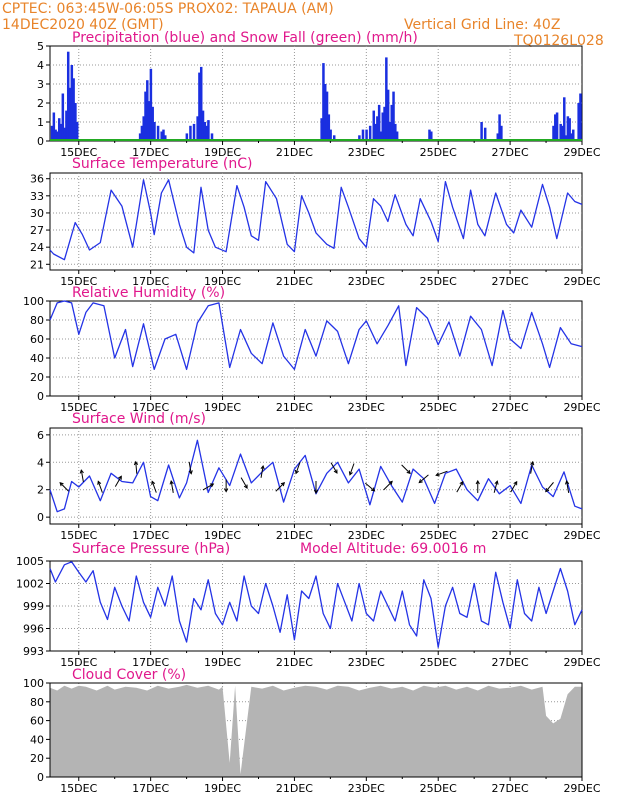 Image resolution: width=618 pixels, height=800 pixels. I want to click on pressure-ytick-label: 999, so click(33, 606).